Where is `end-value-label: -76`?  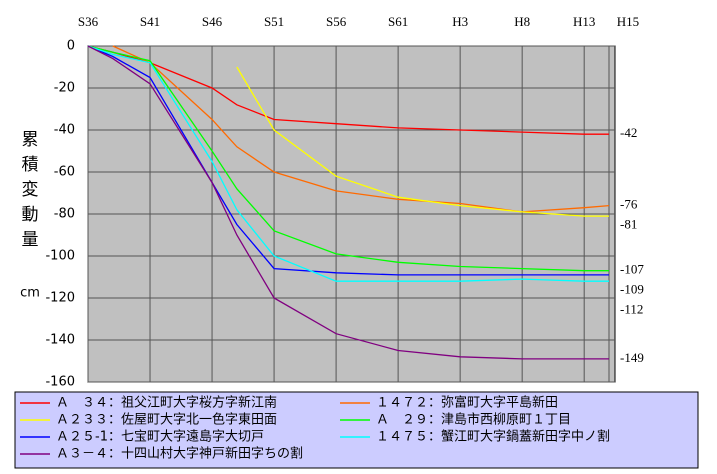
end-value-label: -76 is located at coordinates (629, 204).